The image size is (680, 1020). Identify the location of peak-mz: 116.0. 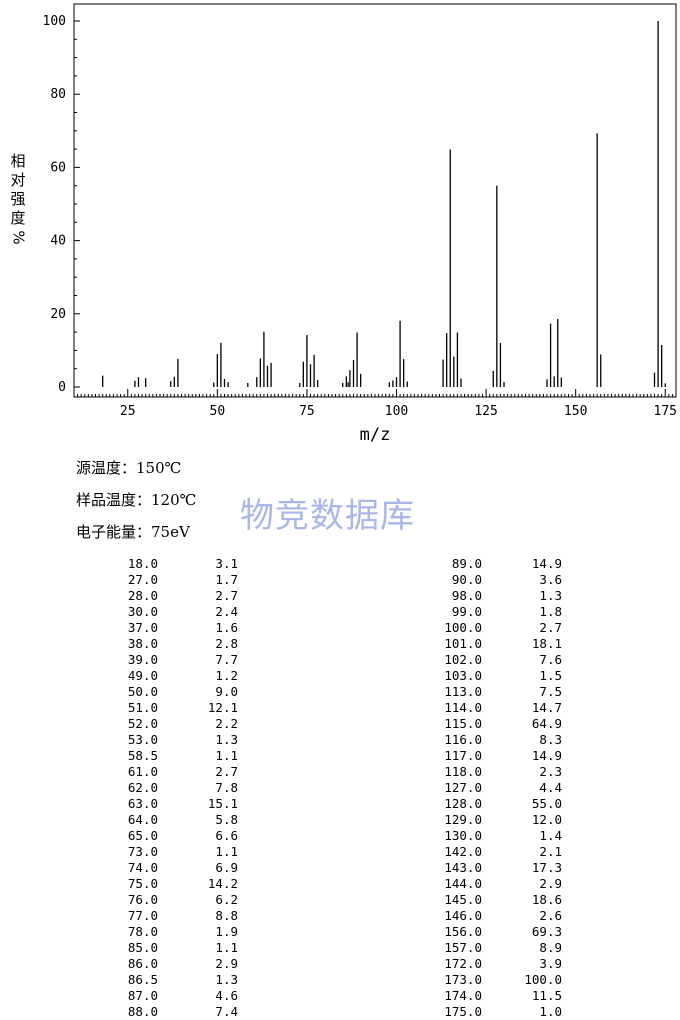
(463, 739).